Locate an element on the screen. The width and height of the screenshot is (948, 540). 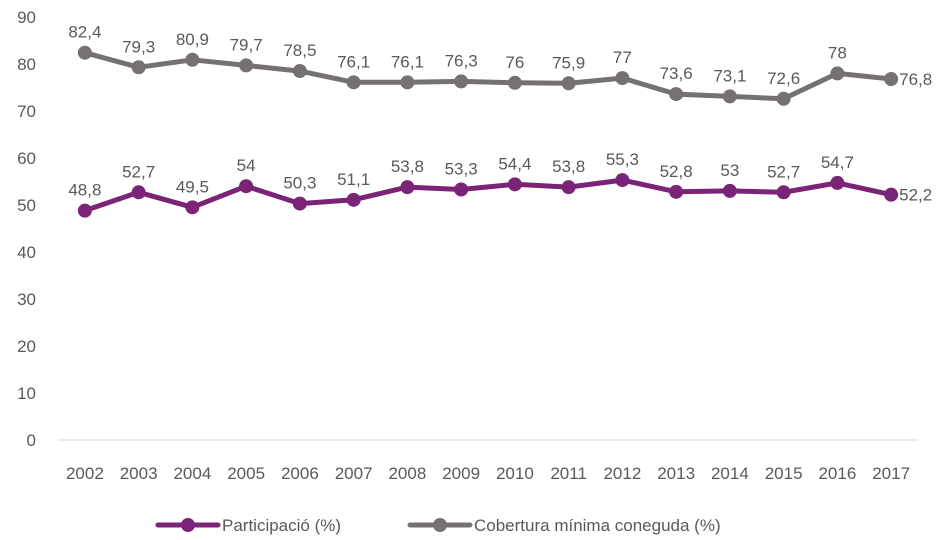
x-tick-label: 2017 is located at coordinates (891, 473).